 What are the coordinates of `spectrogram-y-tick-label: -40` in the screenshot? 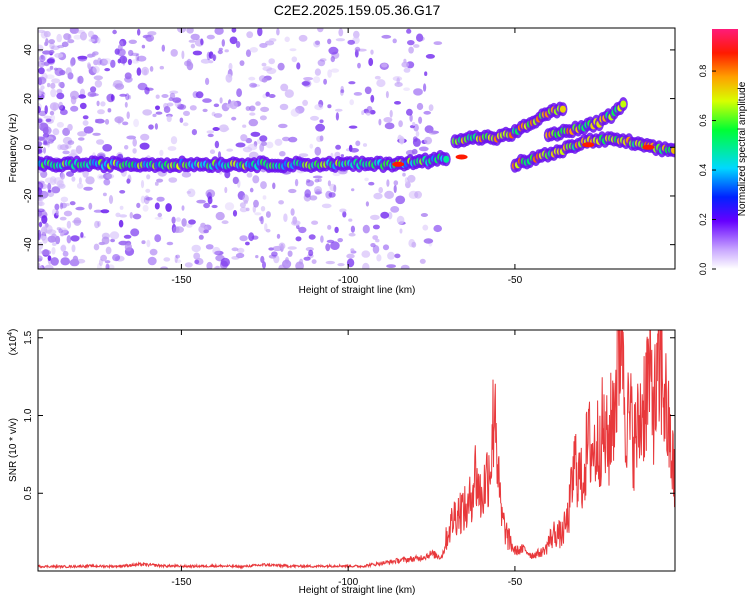 It's located at (28, 244).